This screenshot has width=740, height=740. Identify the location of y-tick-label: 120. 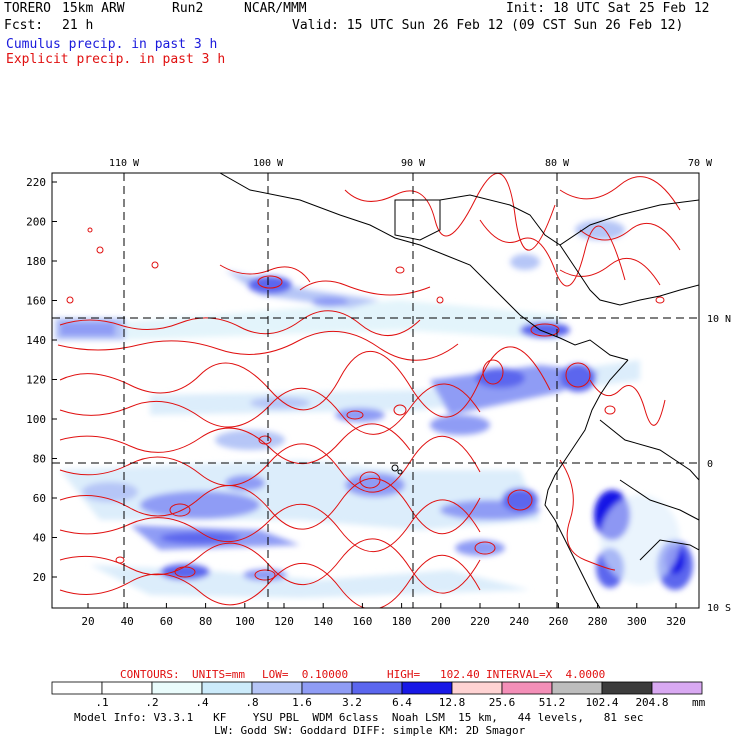
(36, 380).